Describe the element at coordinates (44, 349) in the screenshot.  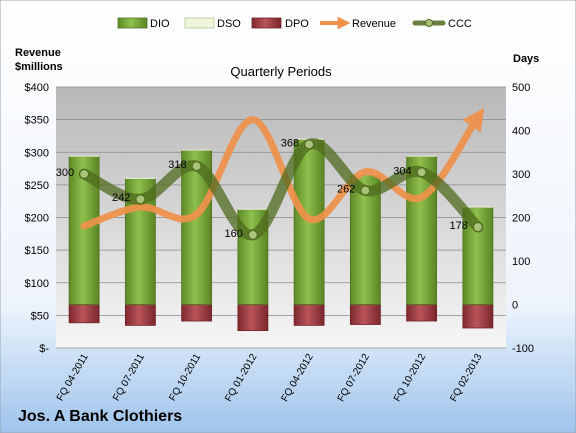
I see `left-tick-label: $-` at that location.